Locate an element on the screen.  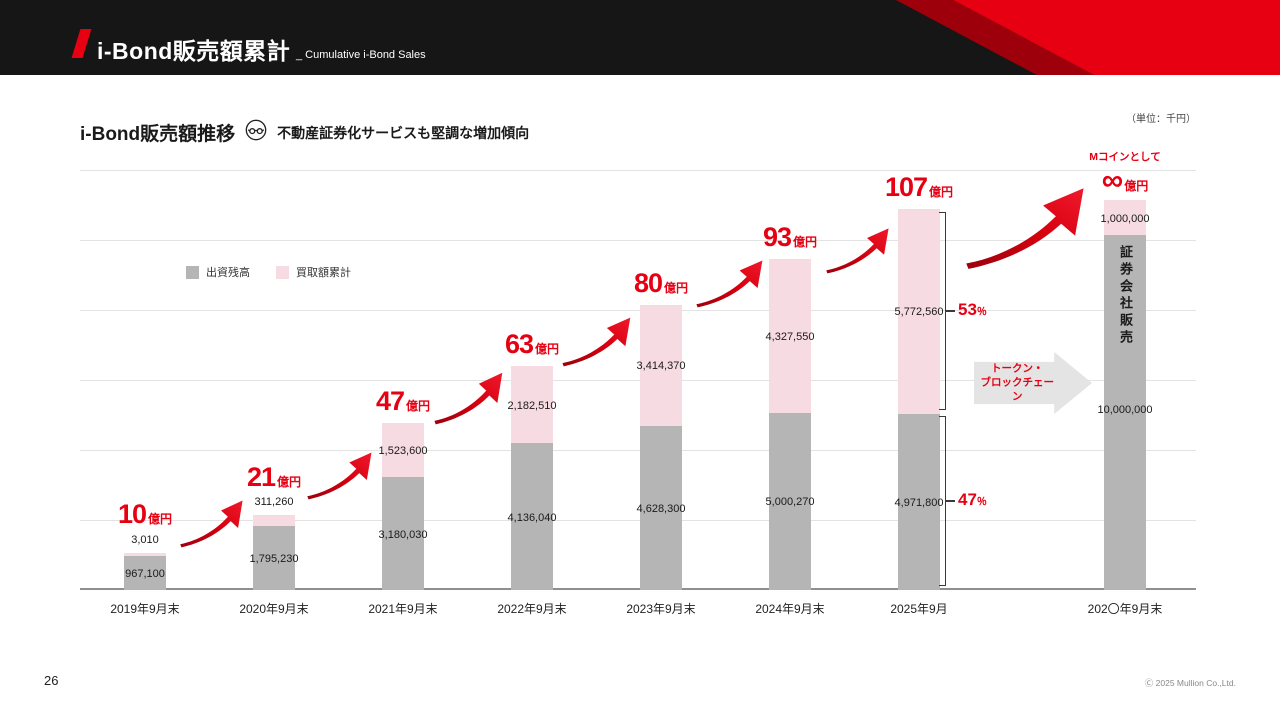
total-oku-label: 47 億円 is located at coordinates (403, 400).